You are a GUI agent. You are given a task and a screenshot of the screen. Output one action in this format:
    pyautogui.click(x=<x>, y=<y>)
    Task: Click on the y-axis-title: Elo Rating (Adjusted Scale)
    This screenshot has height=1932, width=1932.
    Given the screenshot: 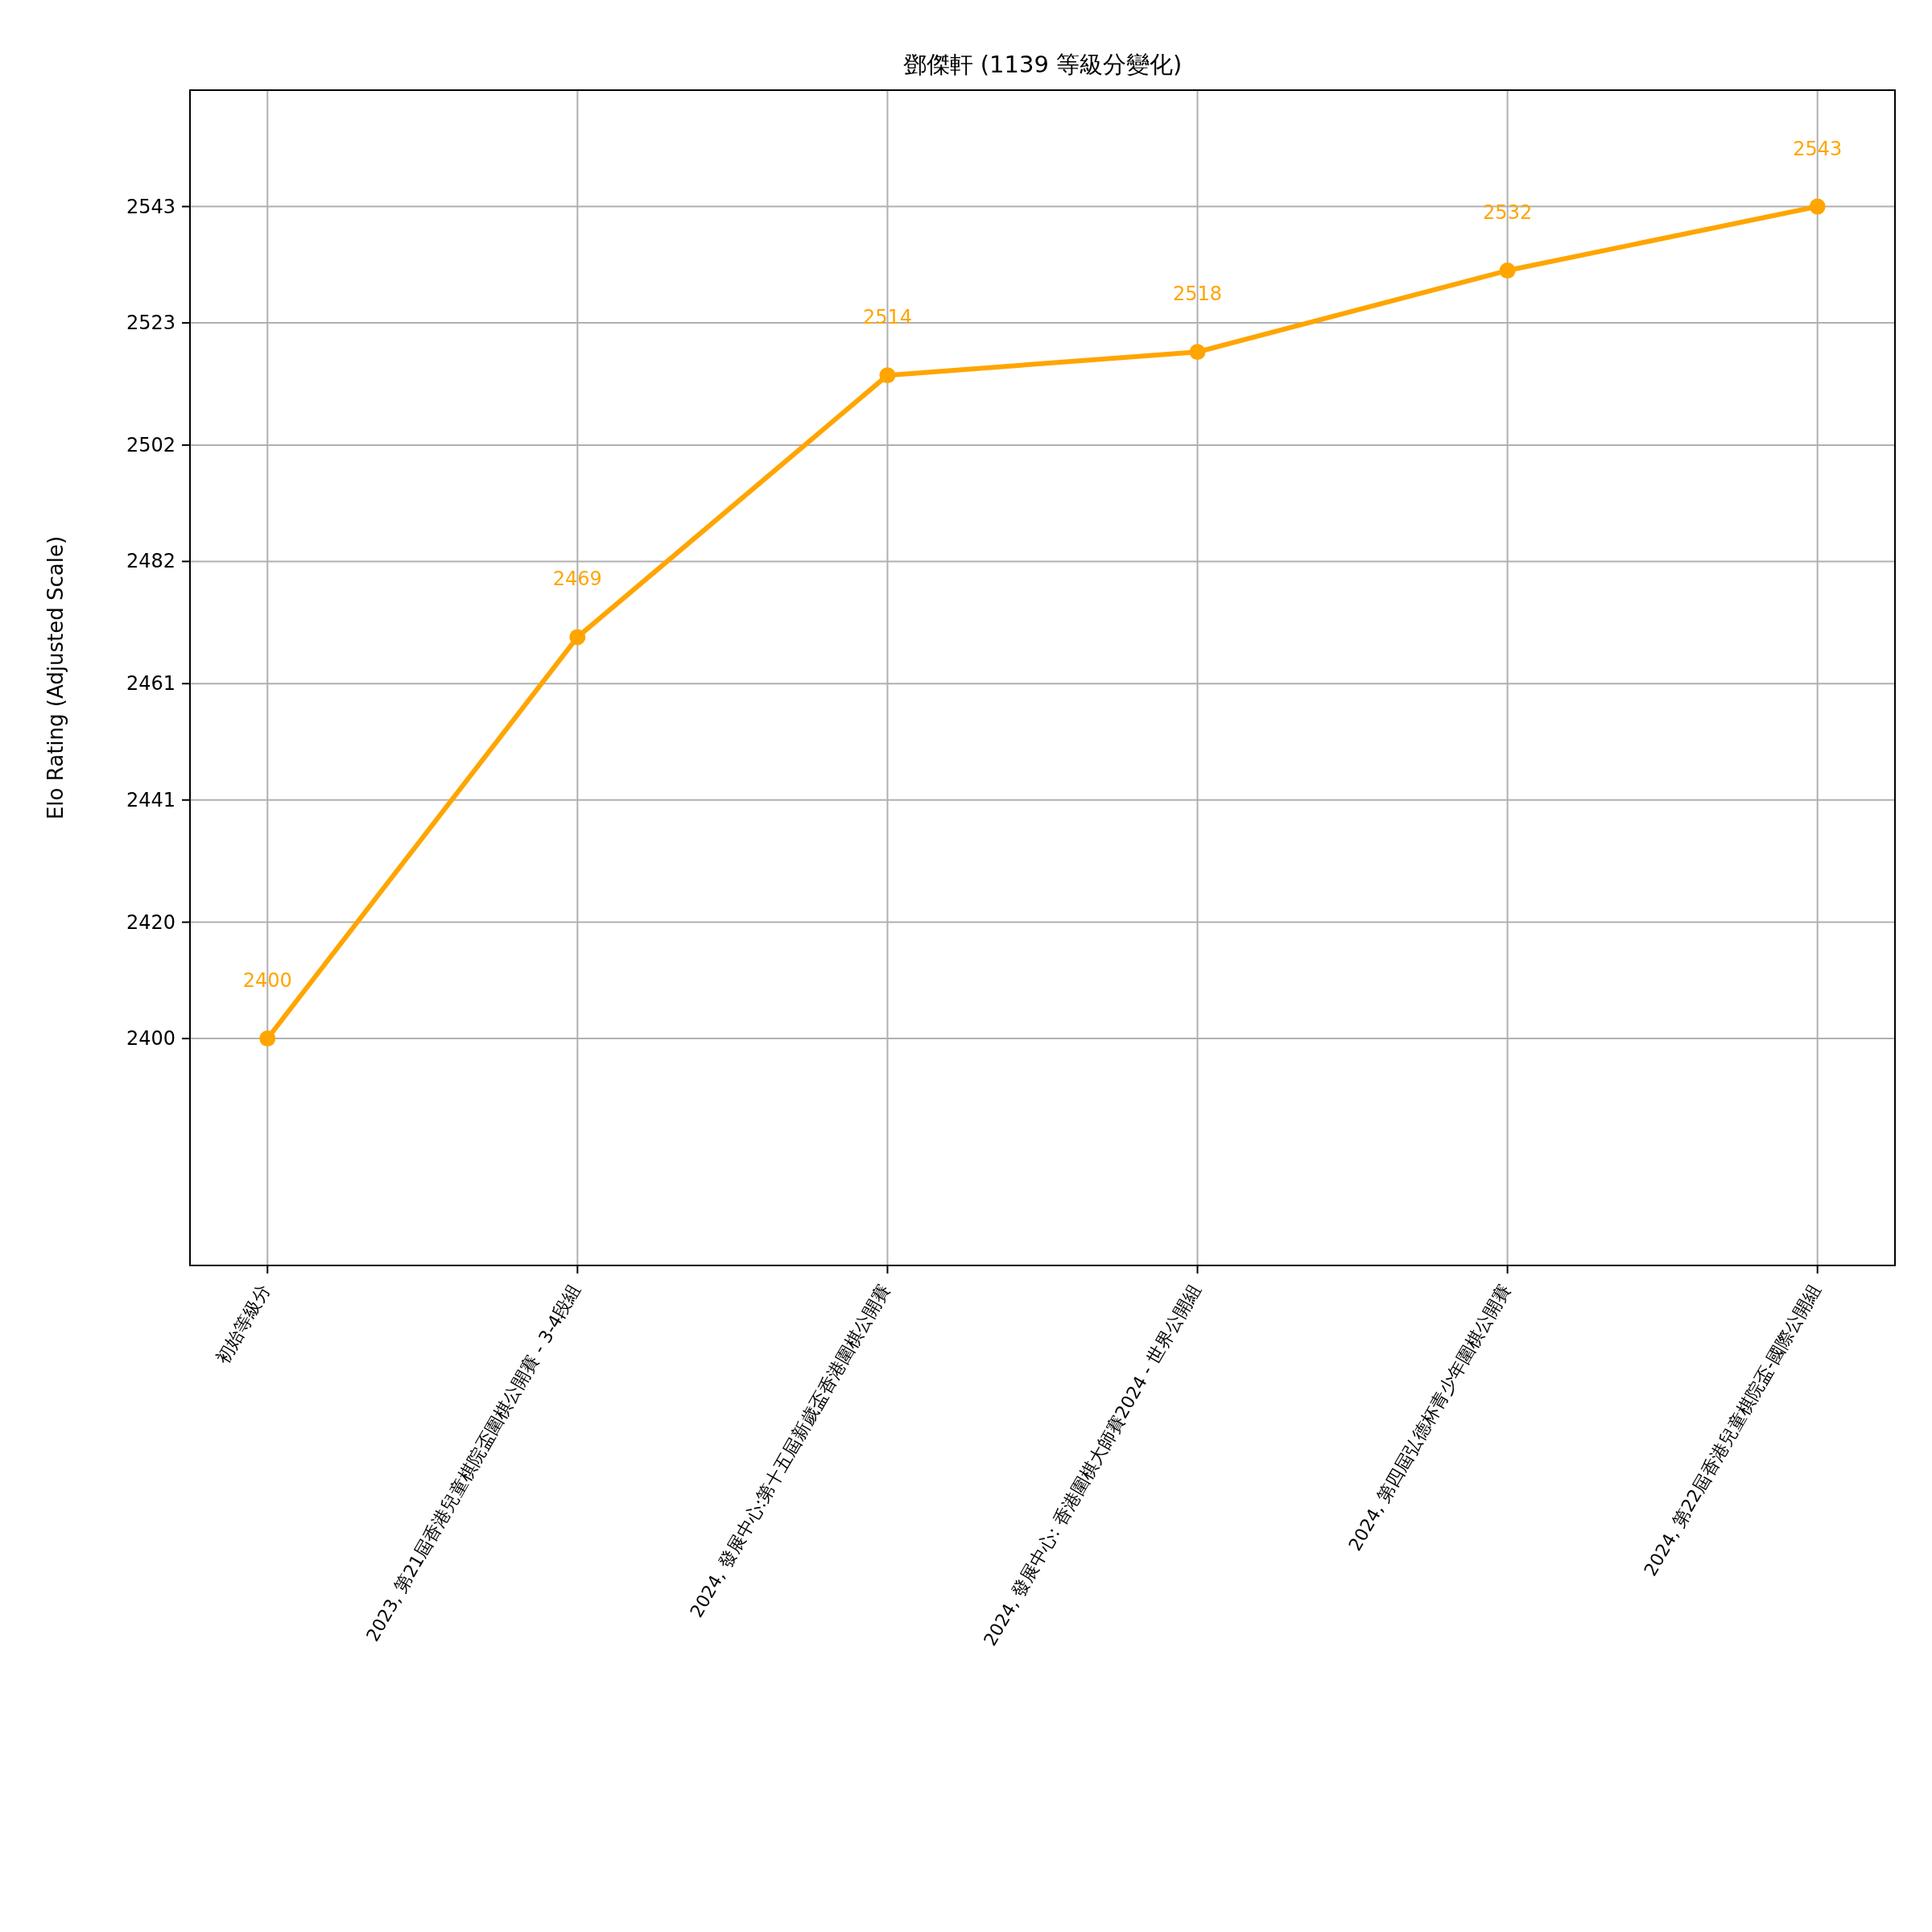 What is the action you would take?
    pyautogui.click(x=55, y=677)
    